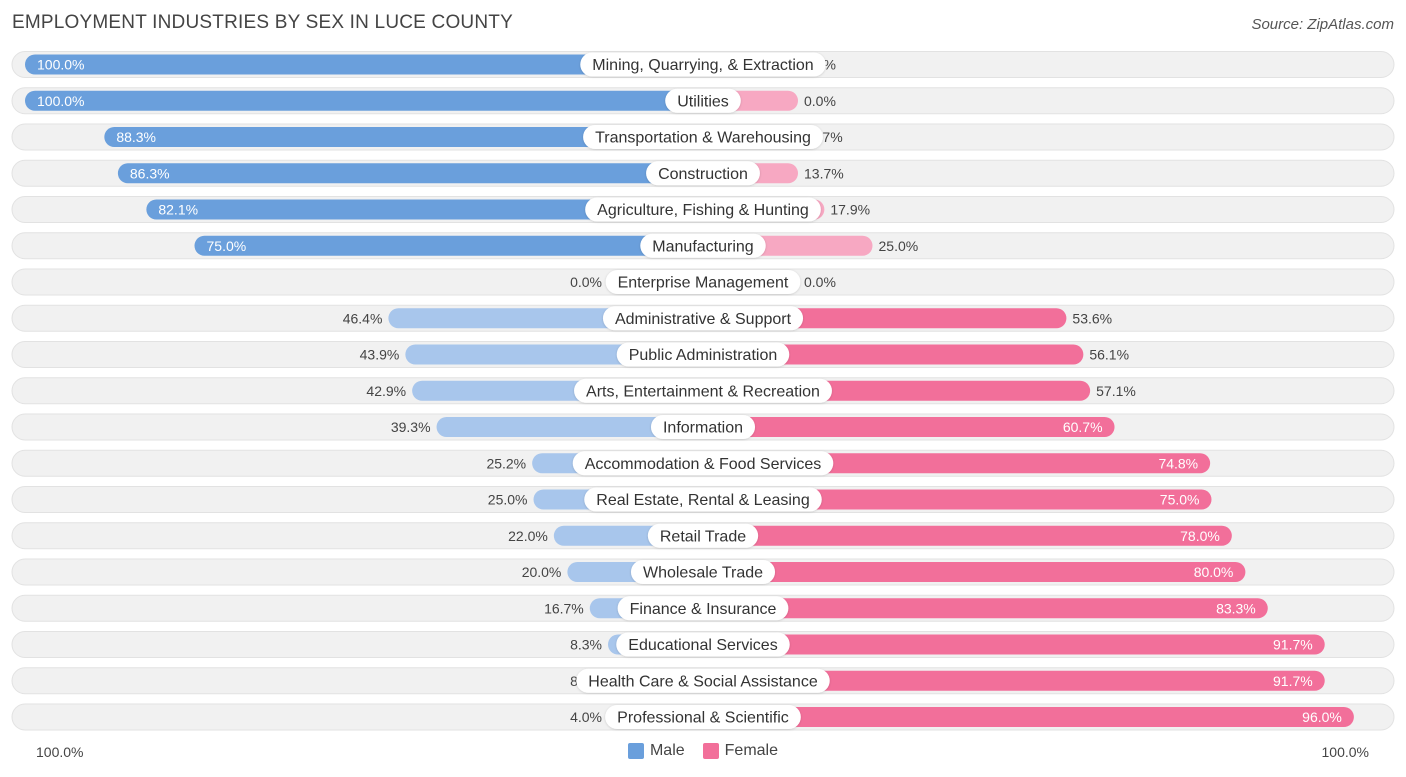 This screenshot has width=1406, height=777. Describe the element at coordinates (411, 427) in the screenshot. I see `label-male: 39.3%` at that location.